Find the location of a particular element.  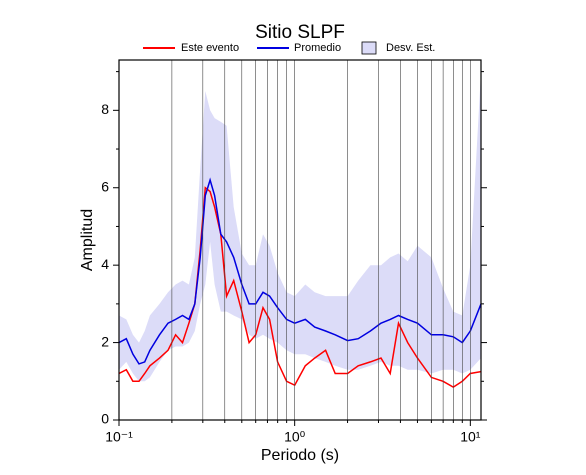

legend-label: Promedio is located at coordinates (317, 48).